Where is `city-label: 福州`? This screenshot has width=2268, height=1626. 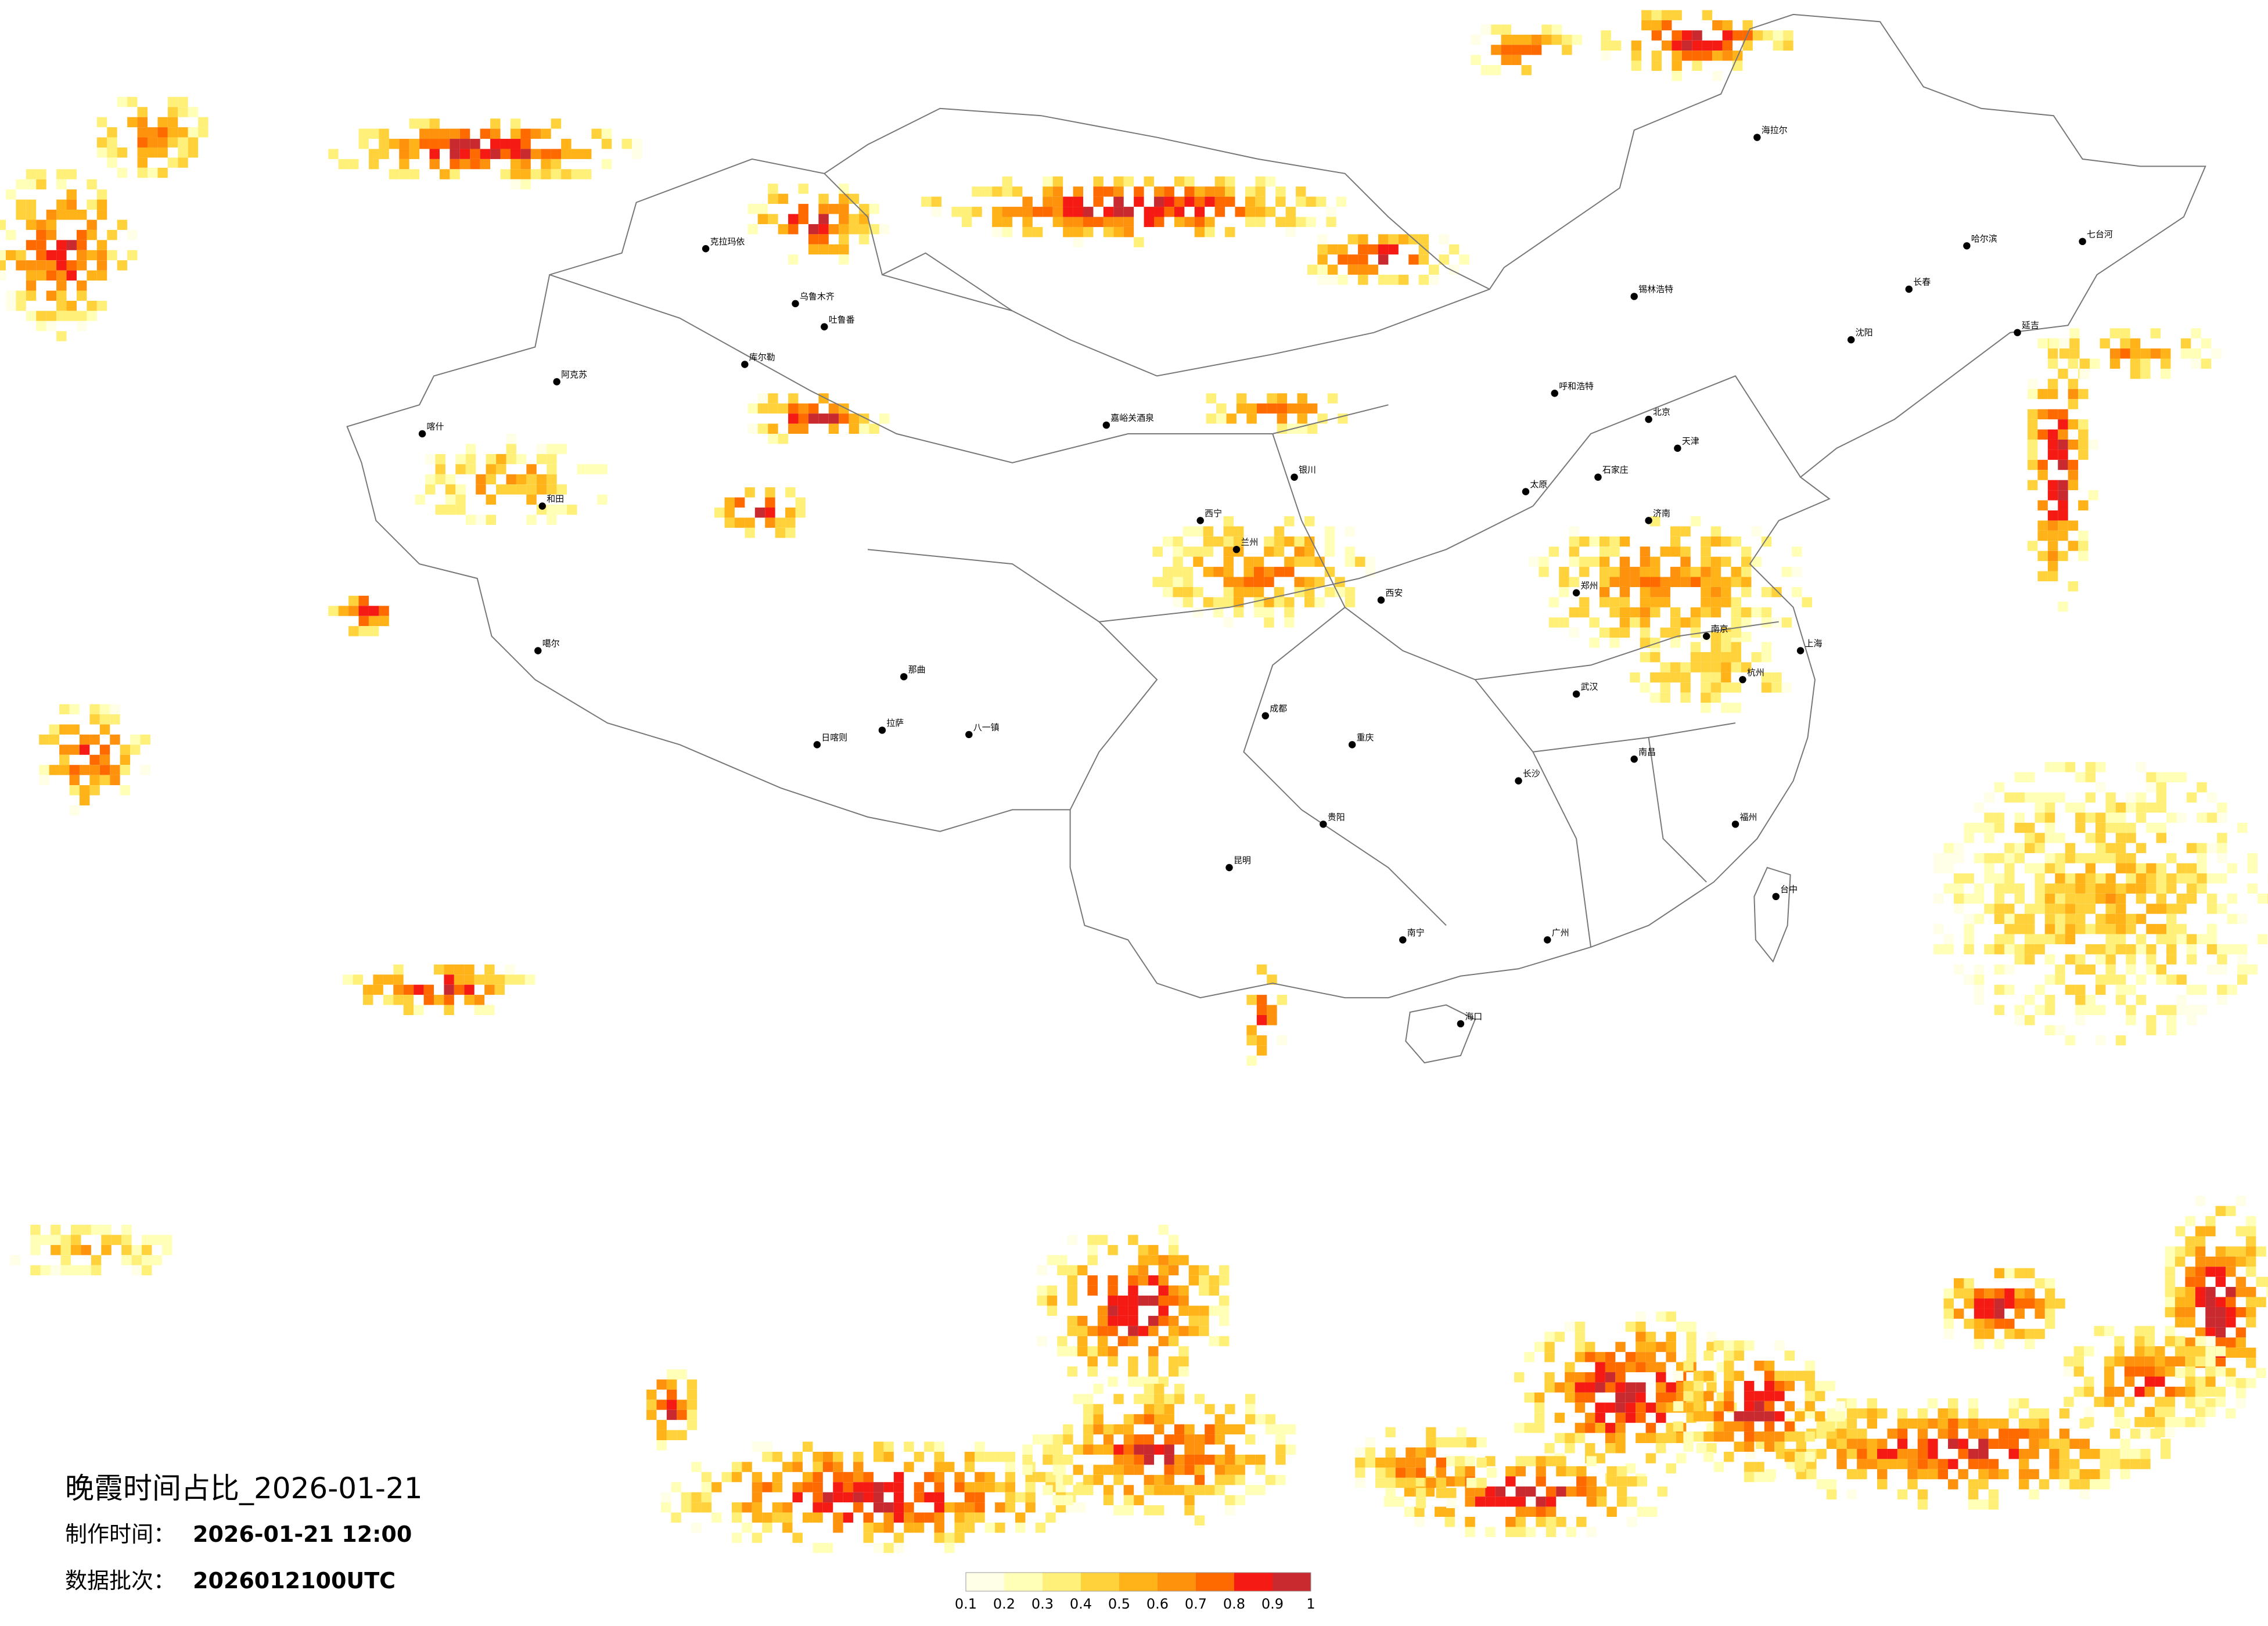
city-label: 福州 is located at coordinates (1748, 817).